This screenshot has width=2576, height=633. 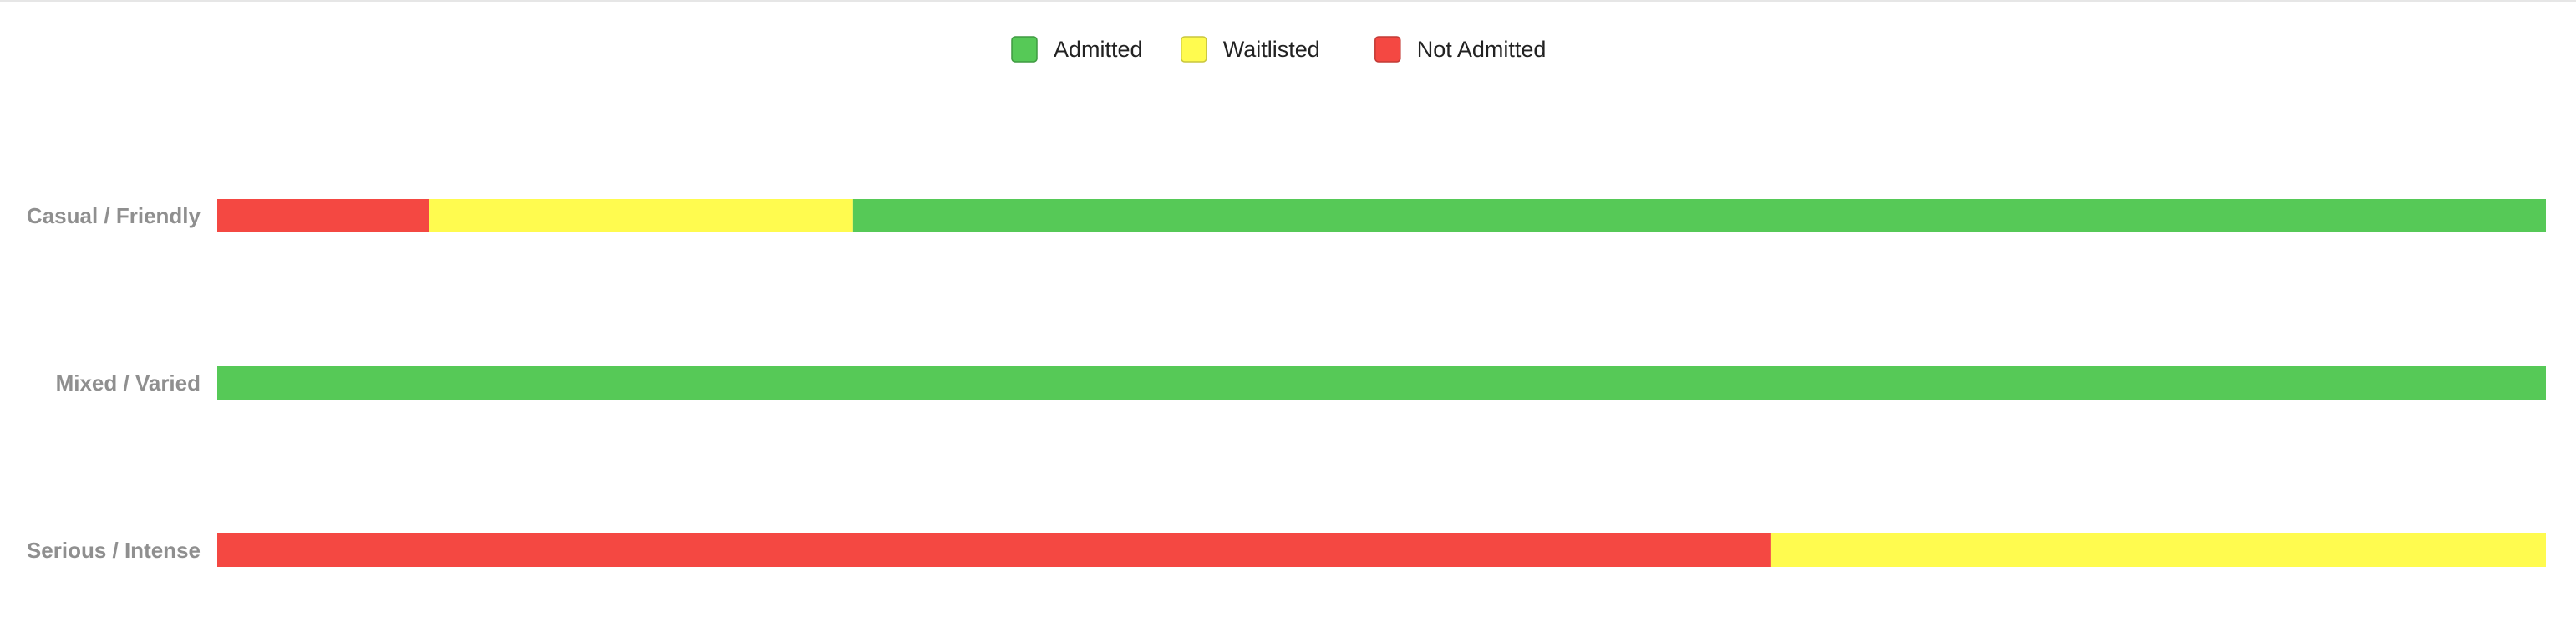 What do you see at coordinates (2158, 550) in the screenshot?
I see `bar-serious-intense-waitlisted` at bounding box center [2158, 550].